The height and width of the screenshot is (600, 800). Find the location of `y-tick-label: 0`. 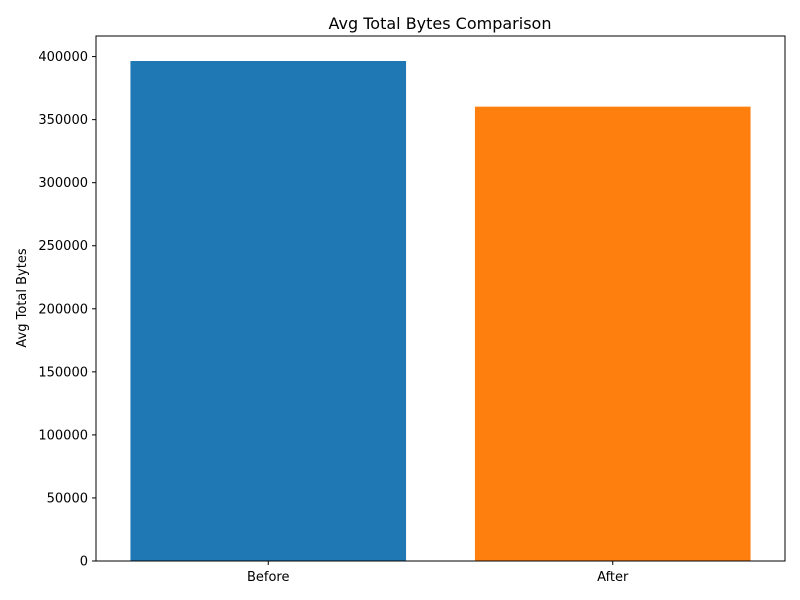

y-tick-label: 0 is located at coordinates (84, 562).